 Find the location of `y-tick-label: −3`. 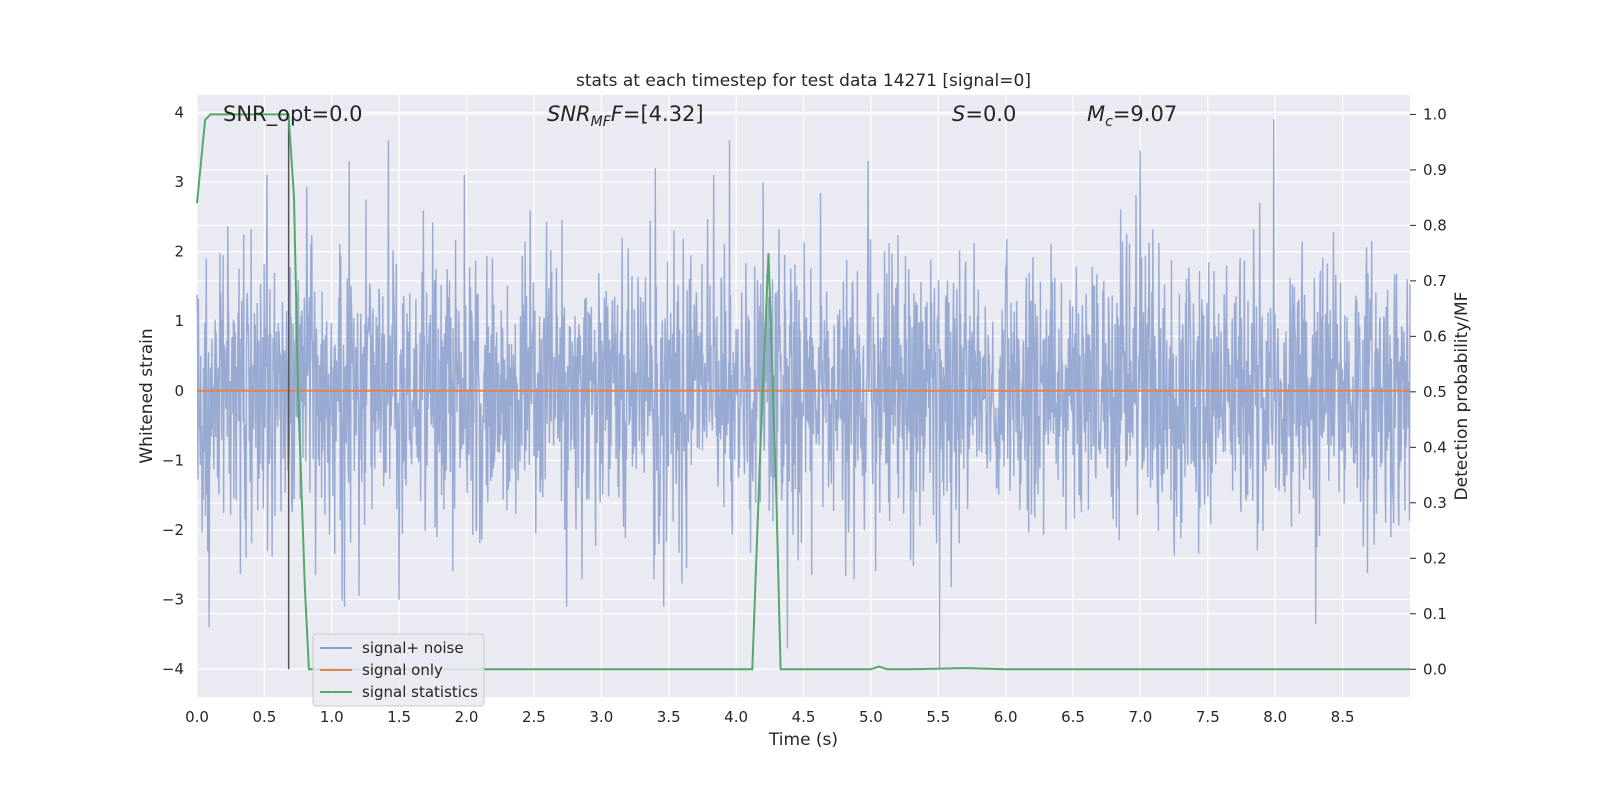

y-tick-label: −3 is located at coordinates (173, 600).